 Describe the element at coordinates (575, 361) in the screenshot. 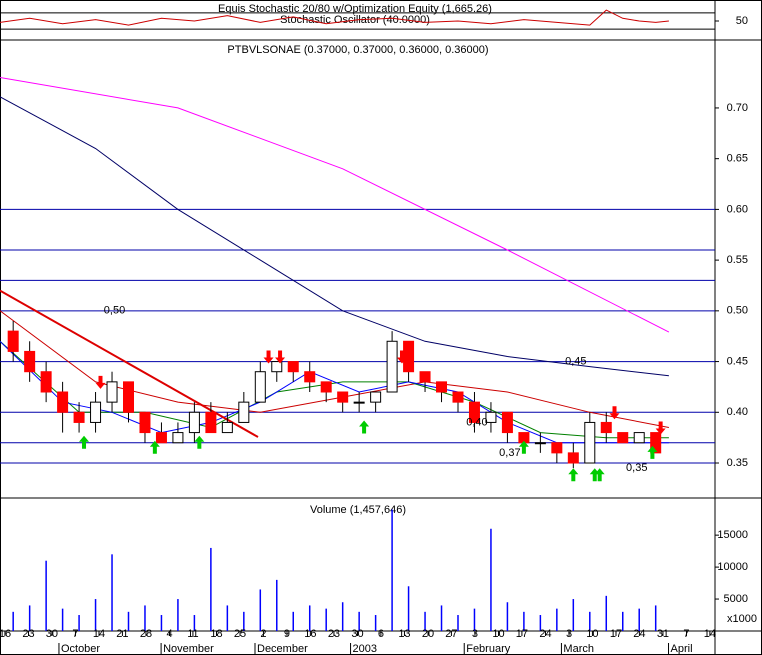

I see `annotation: 0,45` at that location.